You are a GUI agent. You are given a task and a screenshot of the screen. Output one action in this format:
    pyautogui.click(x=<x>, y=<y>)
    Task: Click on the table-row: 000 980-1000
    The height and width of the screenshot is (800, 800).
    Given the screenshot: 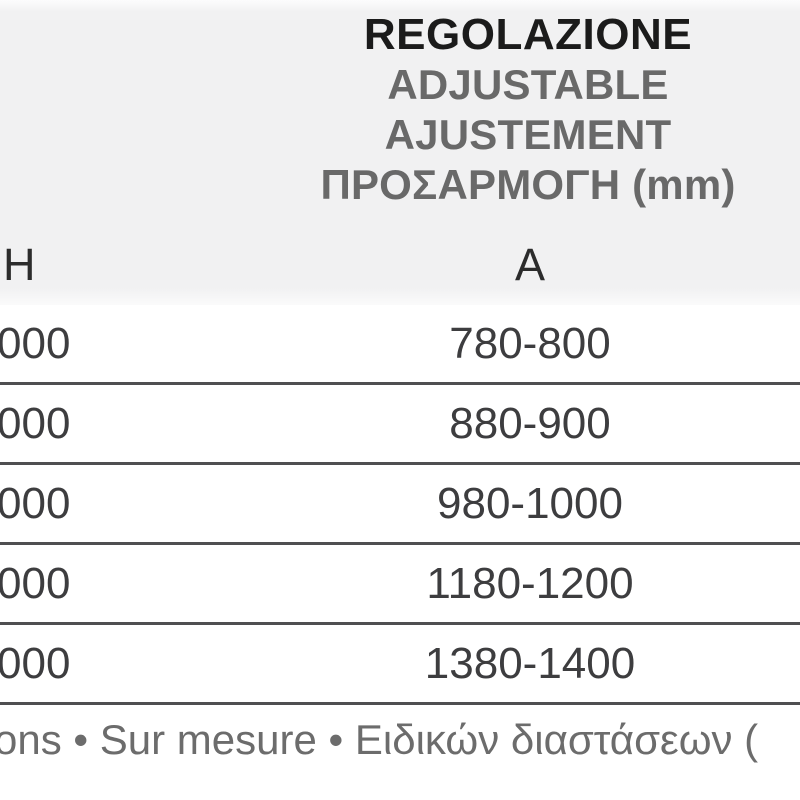 What is the action you would take?
    pyautogui.click(x=400, y=505)
    